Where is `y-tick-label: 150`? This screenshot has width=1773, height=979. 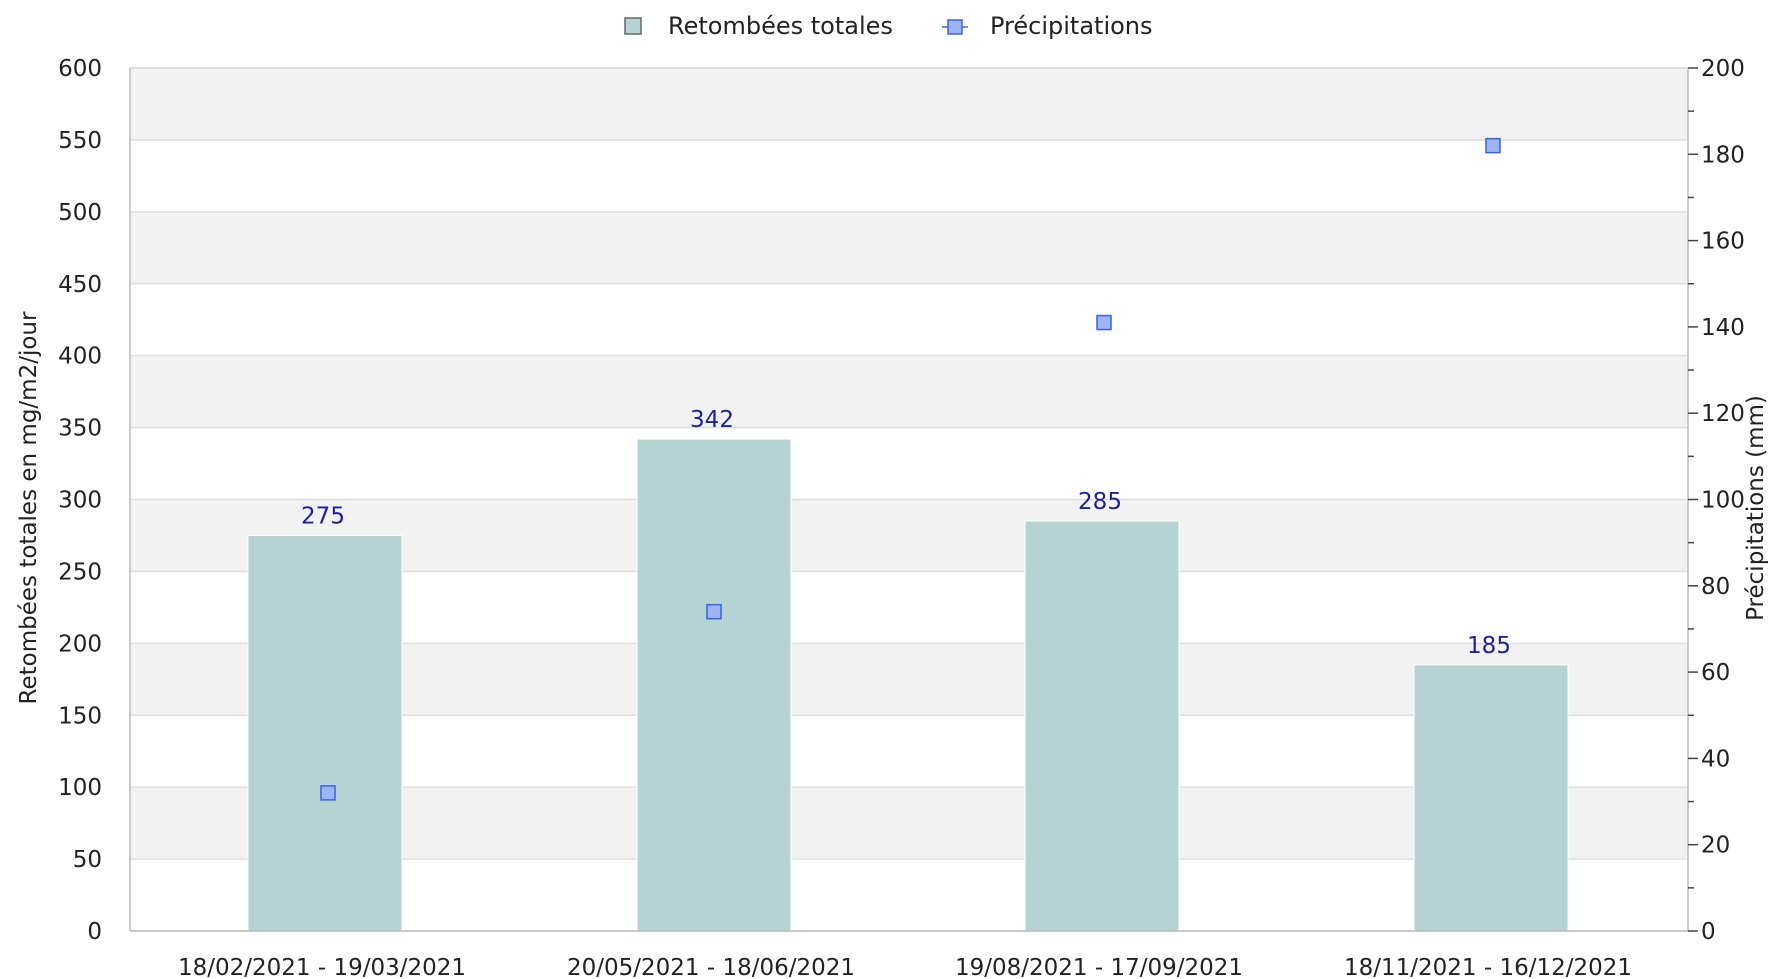 y-tick-label: 150 is located at coordinates (80, 716).